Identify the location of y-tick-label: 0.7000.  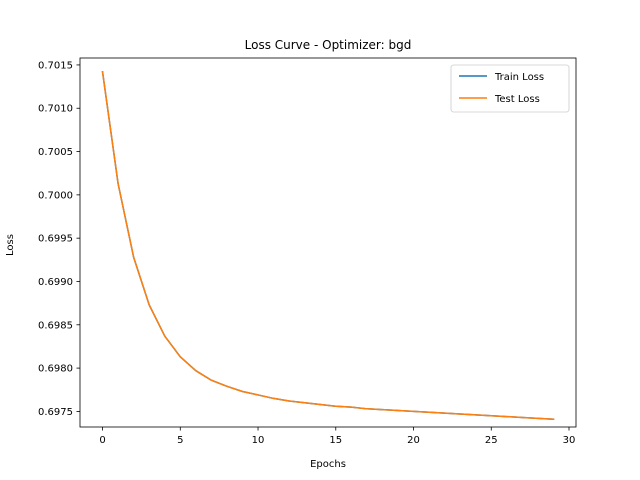
(55, 195).